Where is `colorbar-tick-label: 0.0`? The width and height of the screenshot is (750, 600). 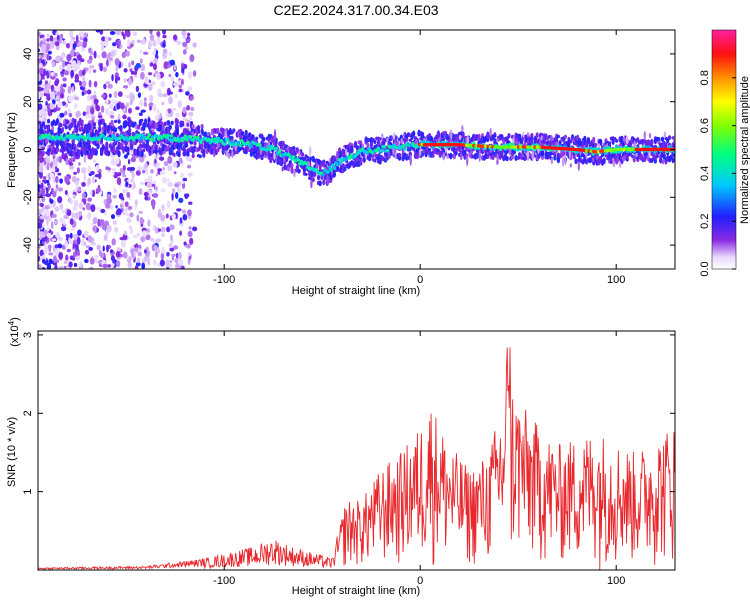 colorbar-tick-label: 0.0 is located at coordinates (705, 268).